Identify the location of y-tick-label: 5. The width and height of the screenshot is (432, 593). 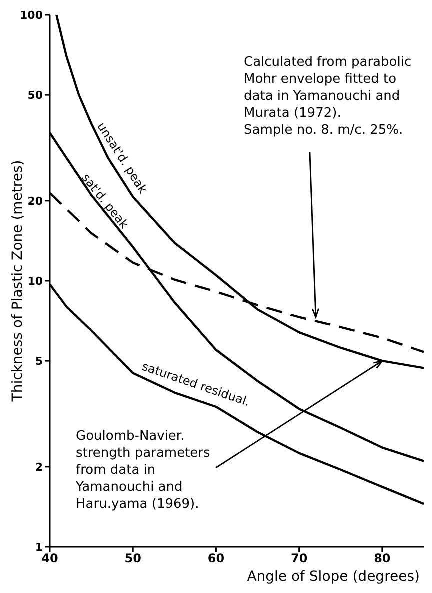
(39, 361).